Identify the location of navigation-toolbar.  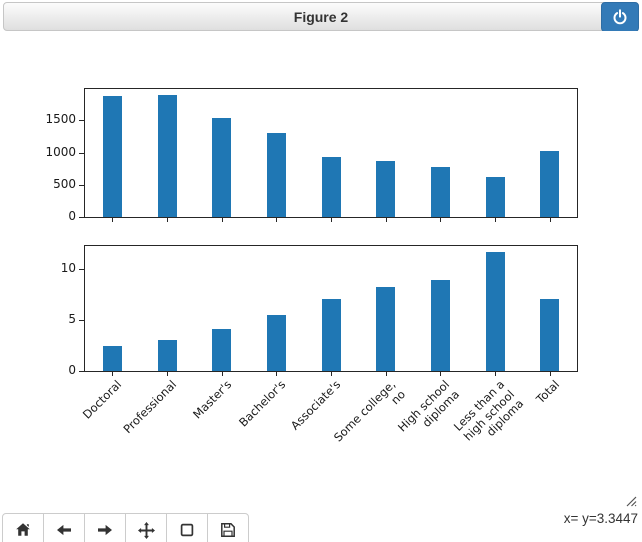
(125, 527).